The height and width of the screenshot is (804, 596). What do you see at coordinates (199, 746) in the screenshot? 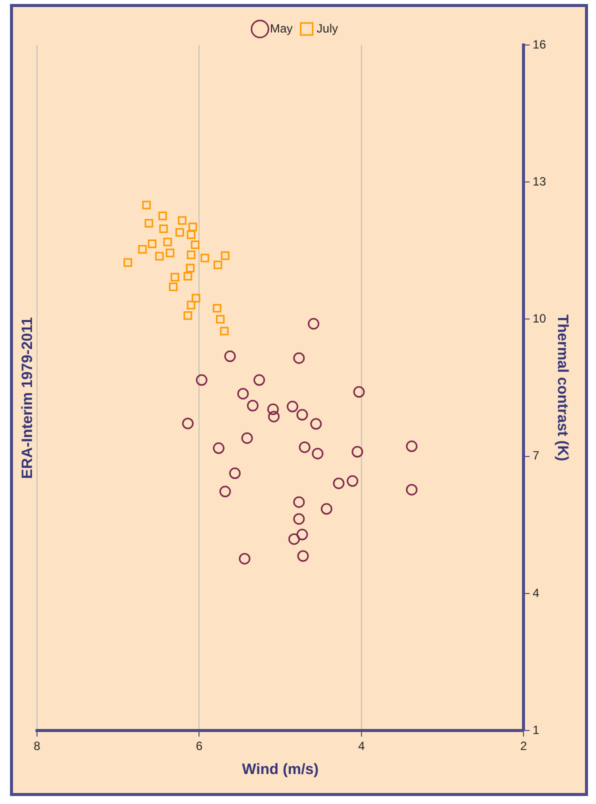
I see `x-tick-label: 6` at bounding box center [199, 746].